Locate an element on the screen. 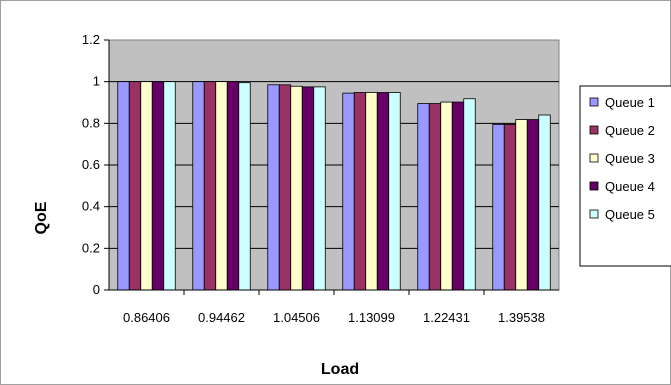 This screenshot has width=671, height=385. legend-label: Queue 5 is located at coordinates (630, 214).